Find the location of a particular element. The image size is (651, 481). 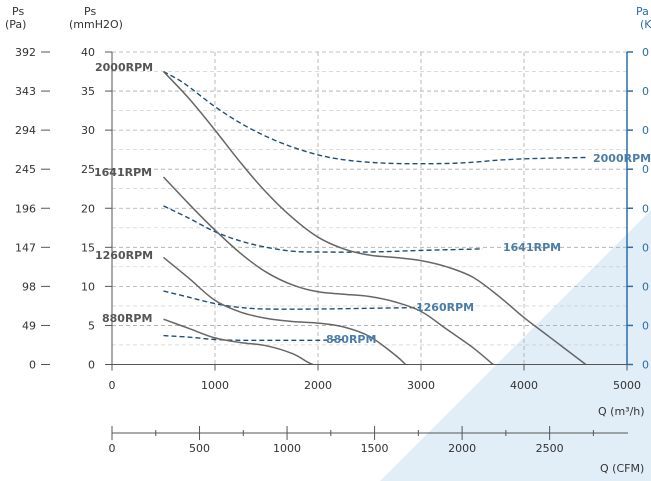

y-mm-tick-label: 25 is located at coordinates (88, 169).